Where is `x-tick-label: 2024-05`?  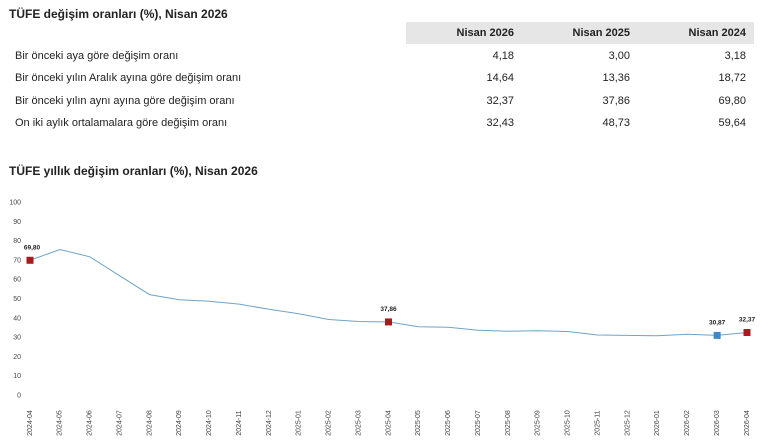 x-tick-label: 2024-05 is located at coordinates (60, 423).